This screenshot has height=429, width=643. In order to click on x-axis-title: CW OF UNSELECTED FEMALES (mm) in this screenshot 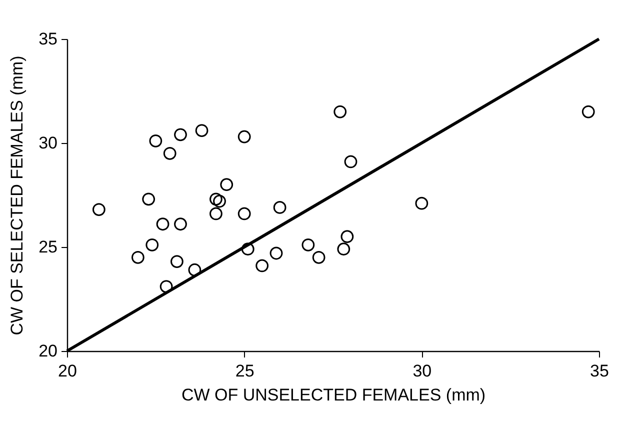, I will do `click(333, 395)`.